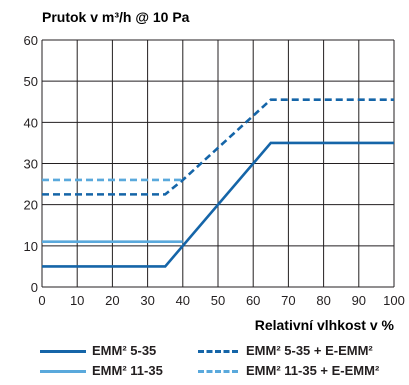 This screenshot has width=409, height=385. What do you see at coordinates (112, 300) in the screenshot?
I see `x-tick-label: 20` at bounding box center [112, 300].